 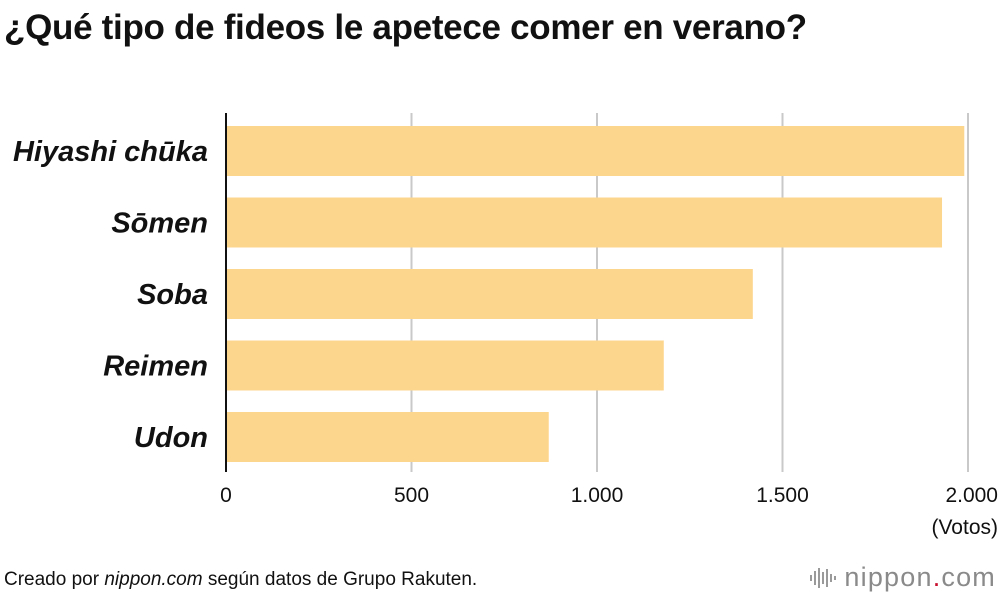 I want to click on x-axis-ticks: 0 500 1.000 1.500 2.000 (Votos), so click(x=609, y=511).